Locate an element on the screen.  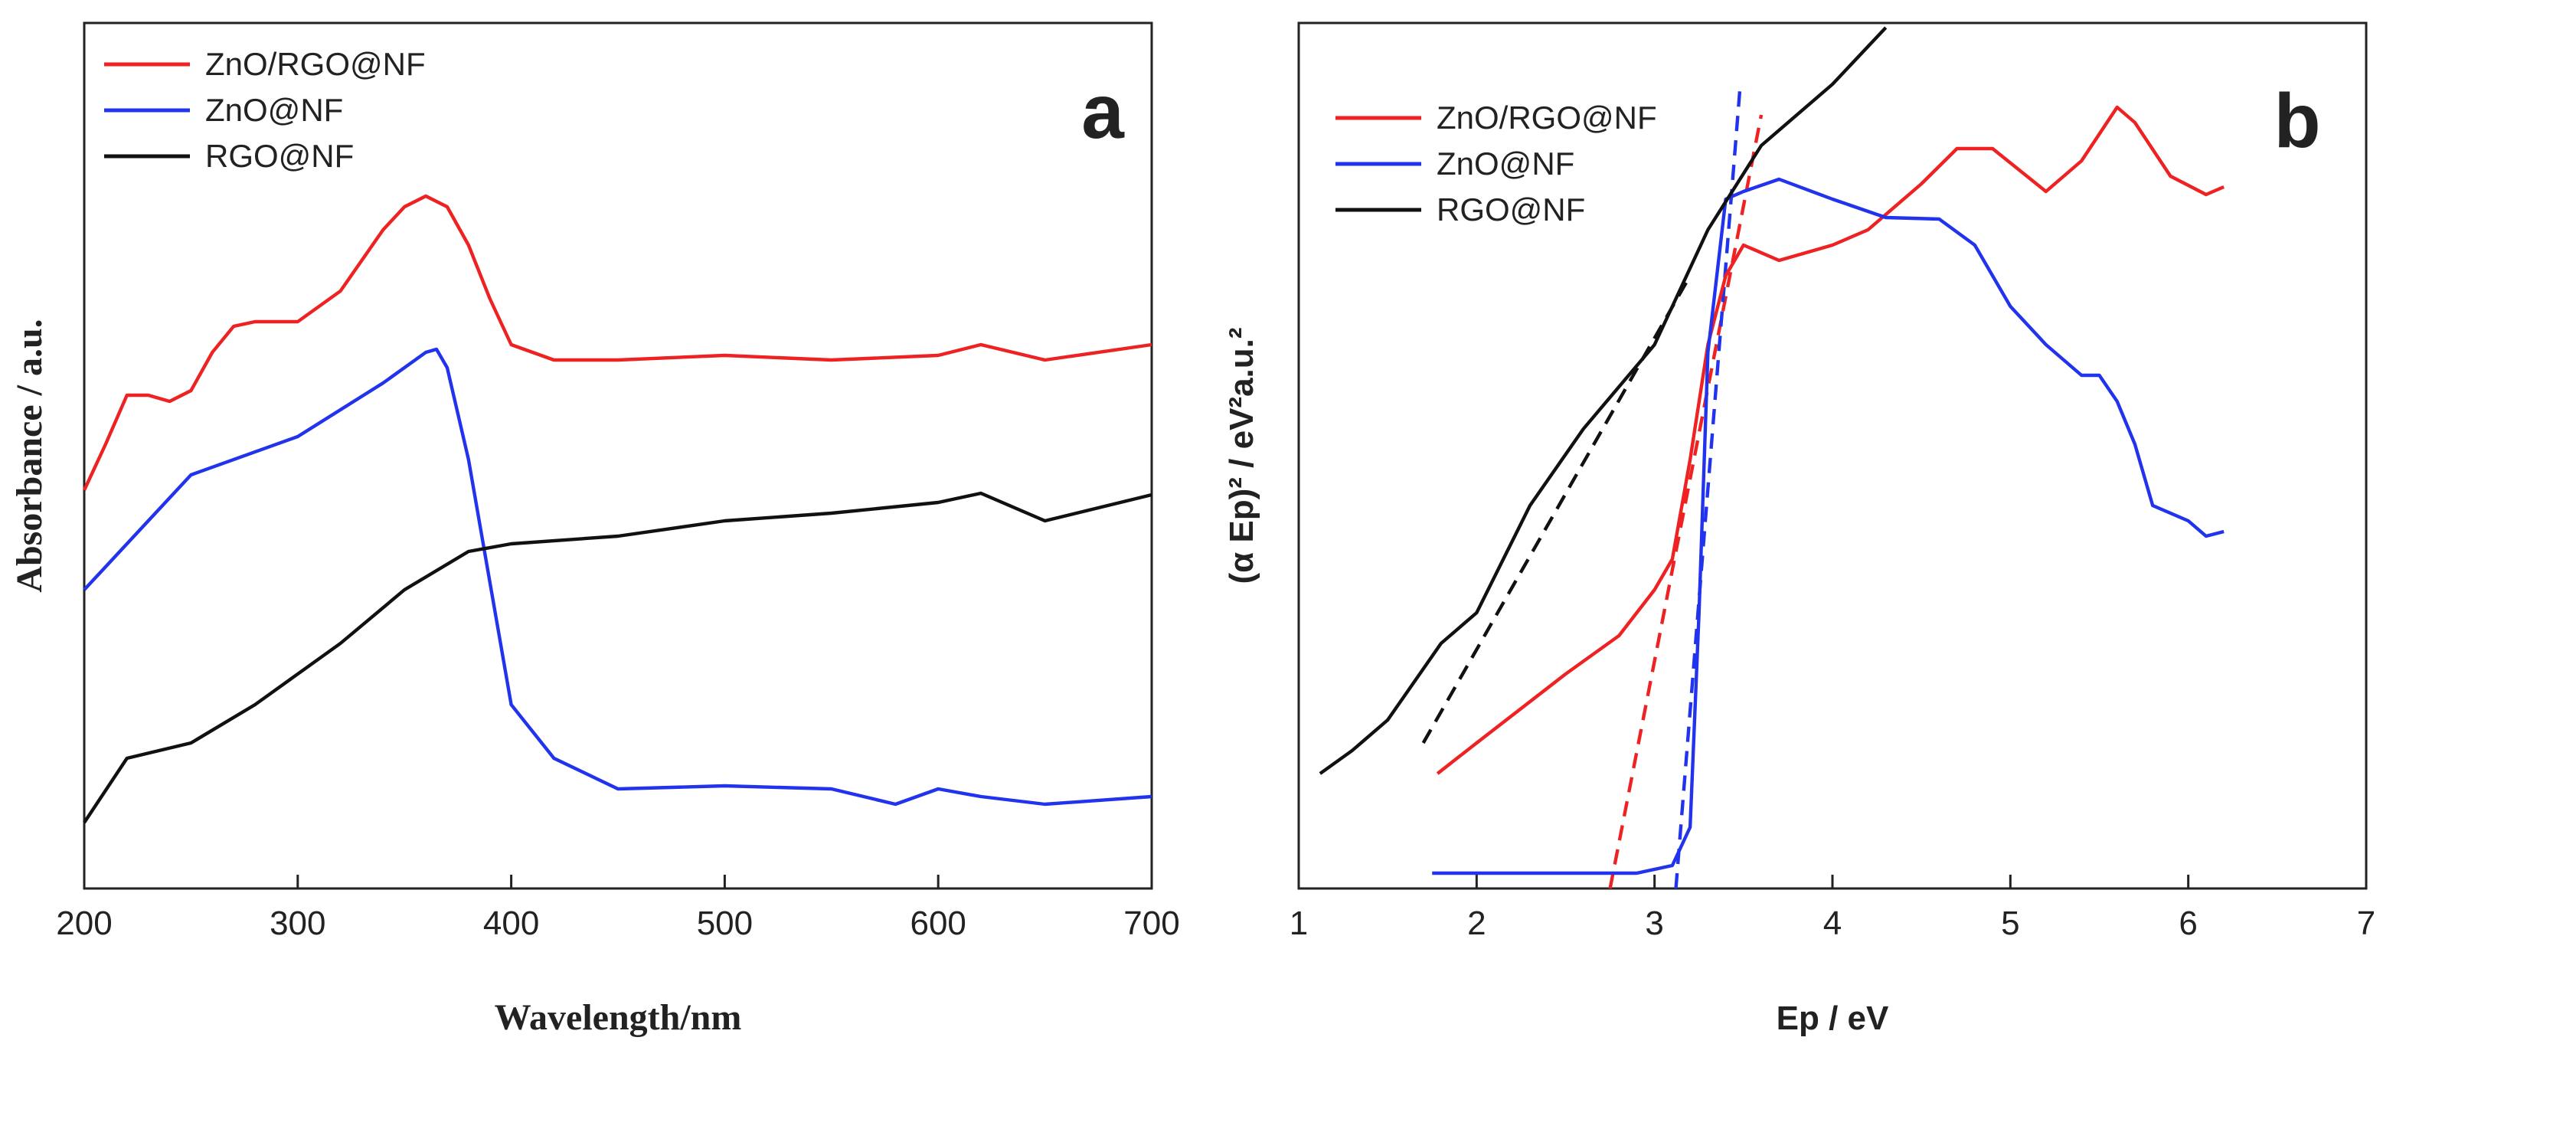
x-tick-label: 300 is located at coordinates (297, 923).